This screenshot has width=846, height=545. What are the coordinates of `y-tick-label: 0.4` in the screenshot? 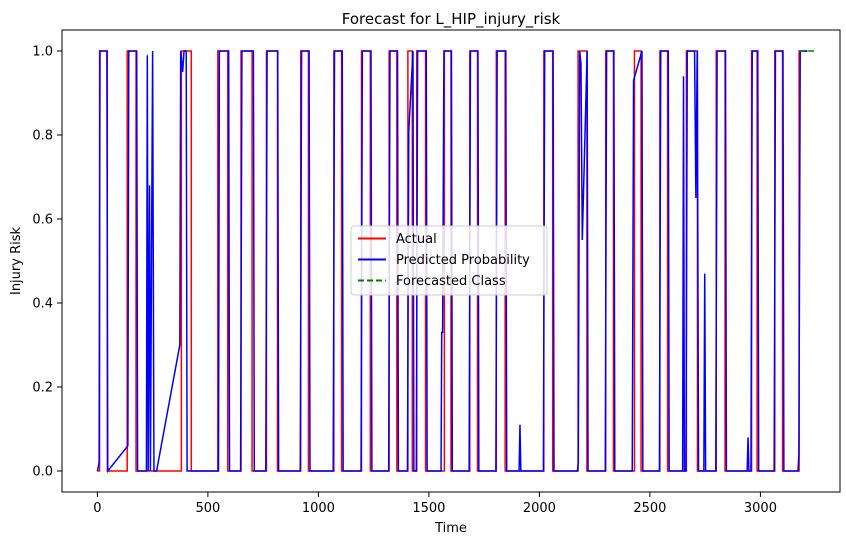 It's located at (42, 304).